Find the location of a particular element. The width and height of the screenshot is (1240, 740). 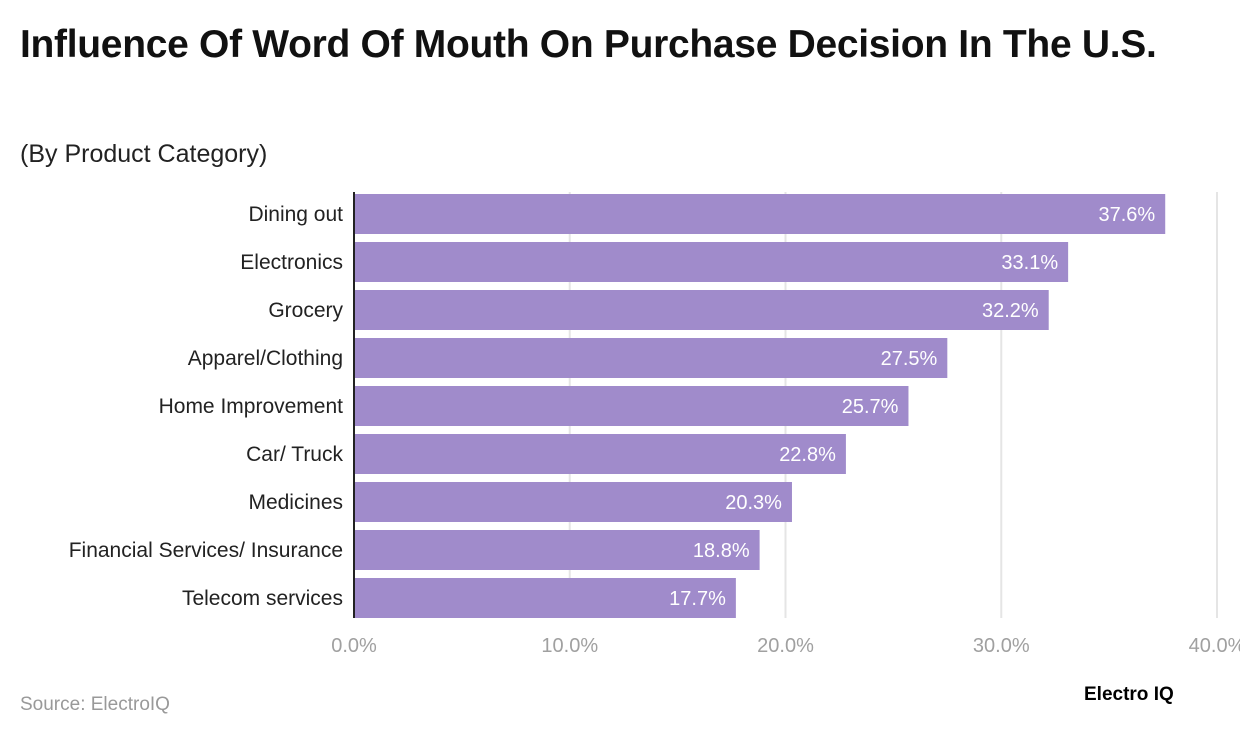

category-label: Grocery is located at coordinates (305, 310).